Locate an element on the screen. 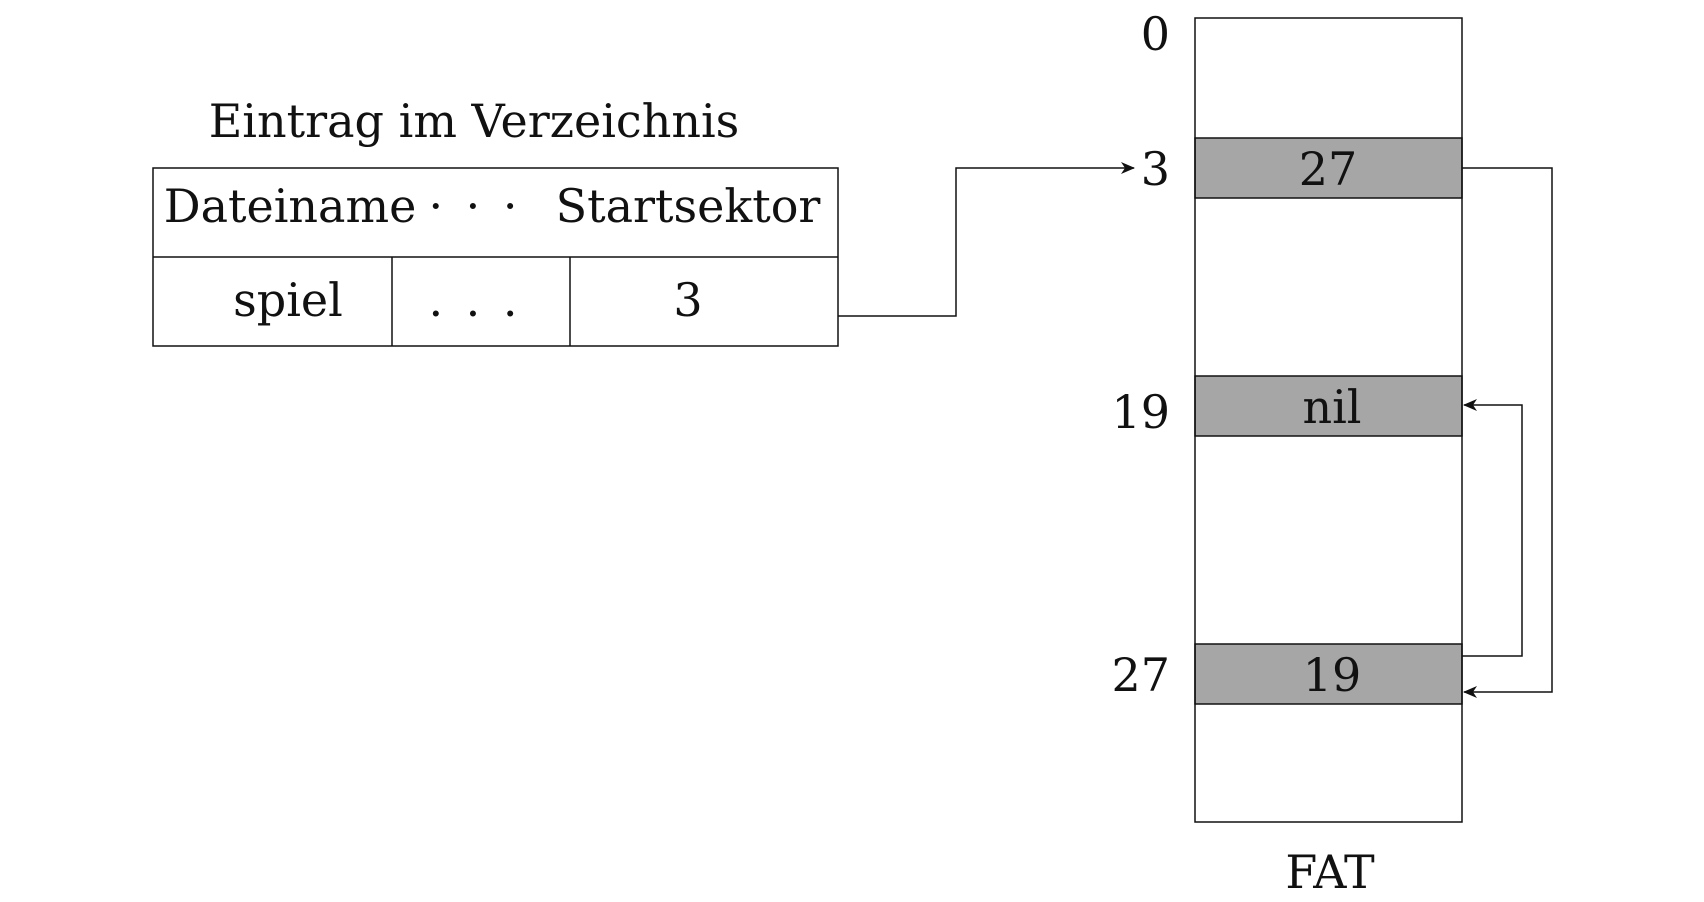 This screenshot has width=1704, height=902. start-sector-arrow is located at coordinates (986, 239).